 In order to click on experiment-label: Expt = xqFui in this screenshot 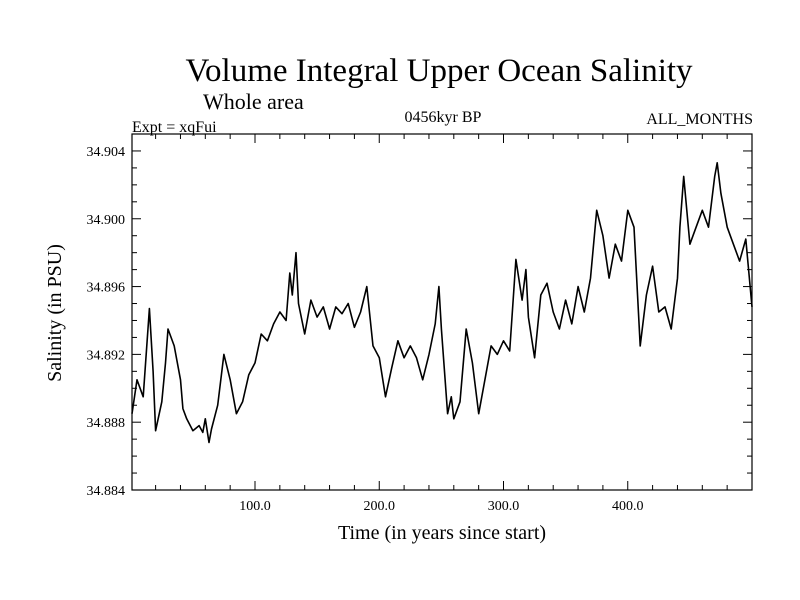, I will do `click(174, 127)`.